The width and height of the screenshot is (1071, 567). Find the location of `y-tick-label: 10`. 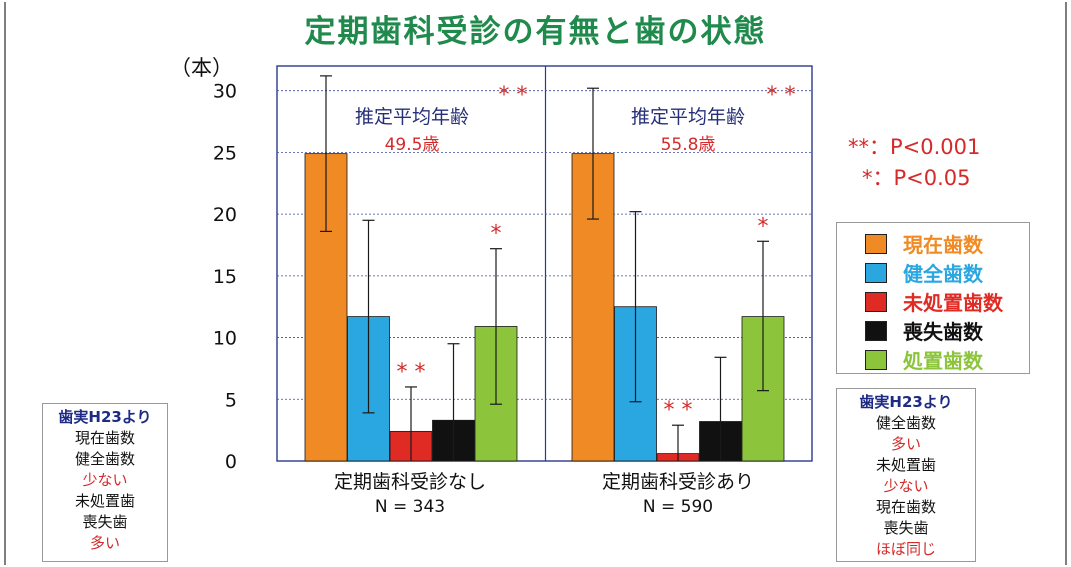

y-tick-label: 10 is located at coordinates (225, 339).